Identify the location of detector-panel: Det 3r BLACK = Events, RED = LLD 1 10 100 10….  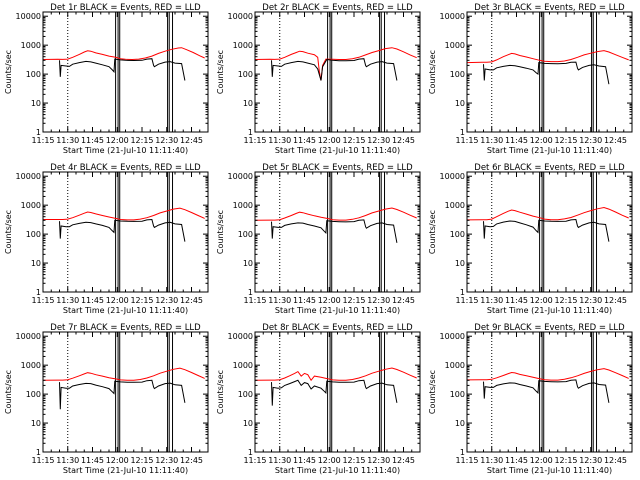
(530, 79).